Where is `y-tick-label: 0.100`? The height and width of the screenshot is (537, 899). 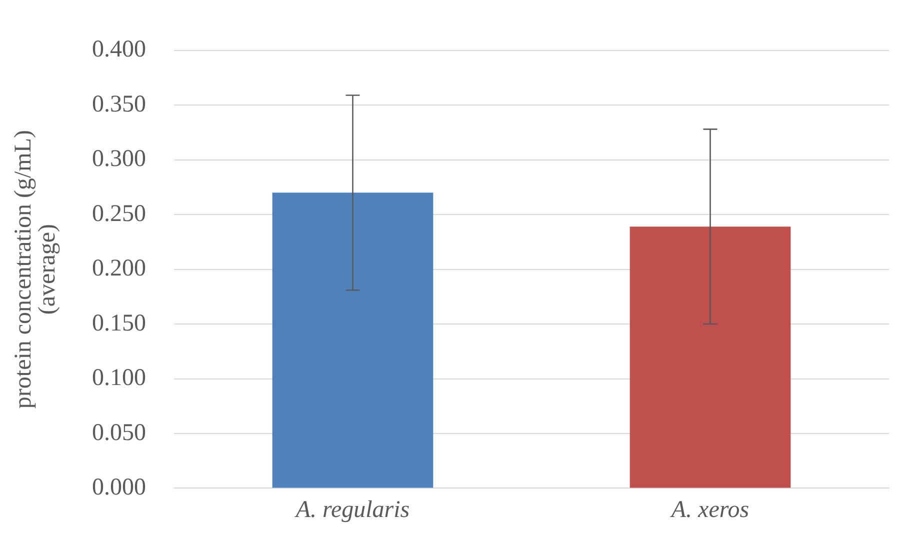
y-tick-label: 0.100 is located at coordinates (119, 378).